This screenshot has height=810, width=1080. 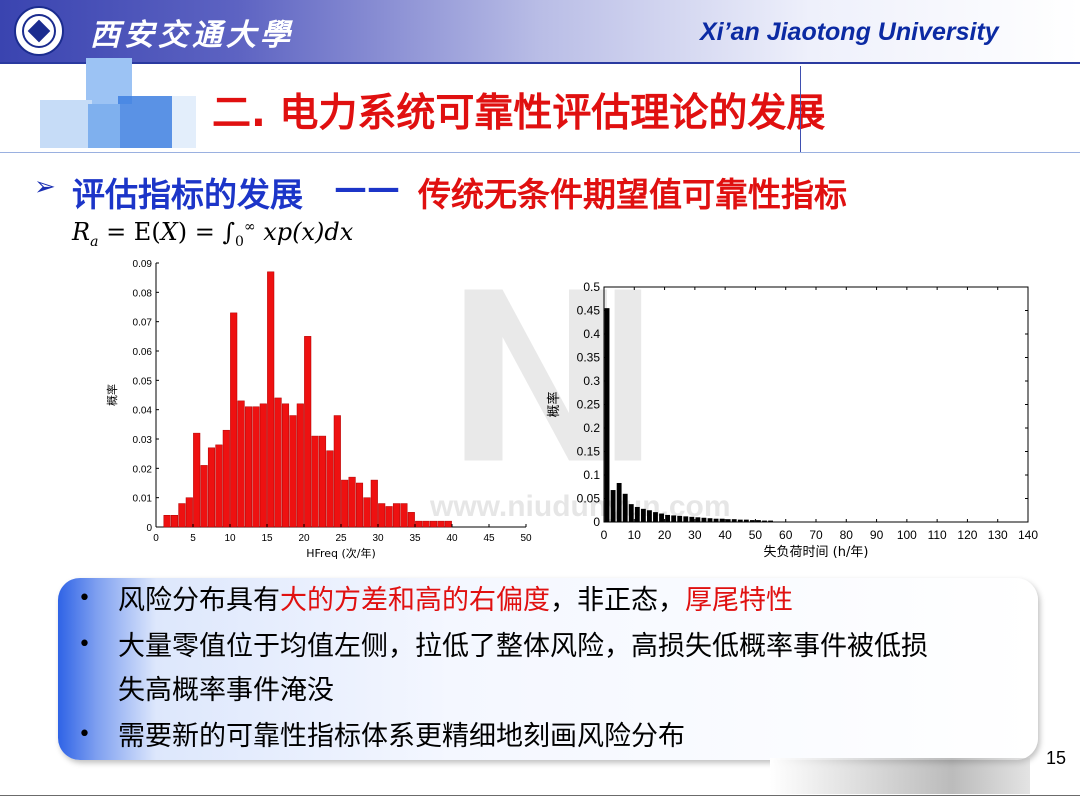 I want to click on y-tick-label: 0.04, so click(x=143, y=411).